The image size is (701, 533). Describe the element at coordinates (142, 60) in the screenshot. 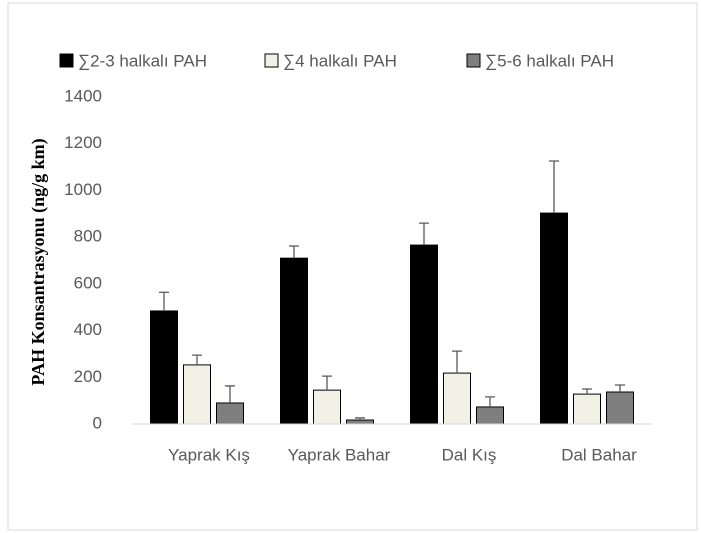

I see `legend-label: ∑2-3 halkalı PAH` at that location.